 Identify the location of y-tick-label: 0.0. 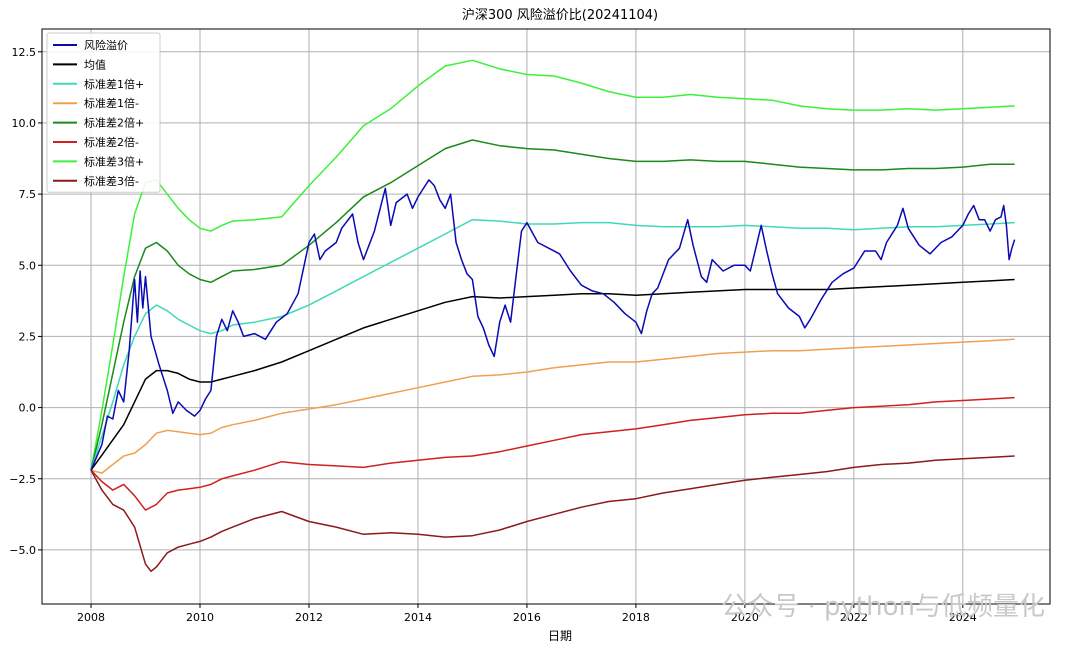
(28, 408).